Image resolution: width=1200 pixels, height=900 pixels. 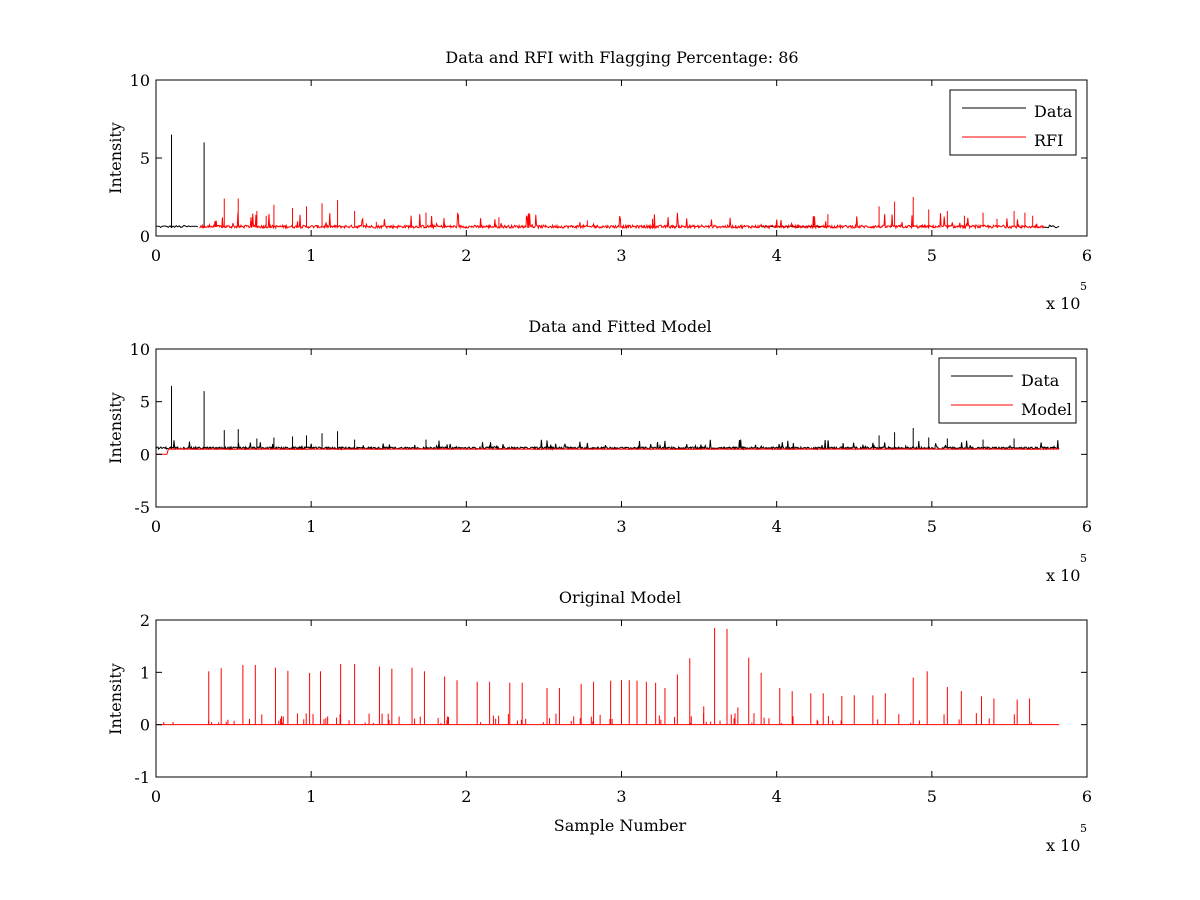 I want to click on rfi-line, so click(x=622, y=221).